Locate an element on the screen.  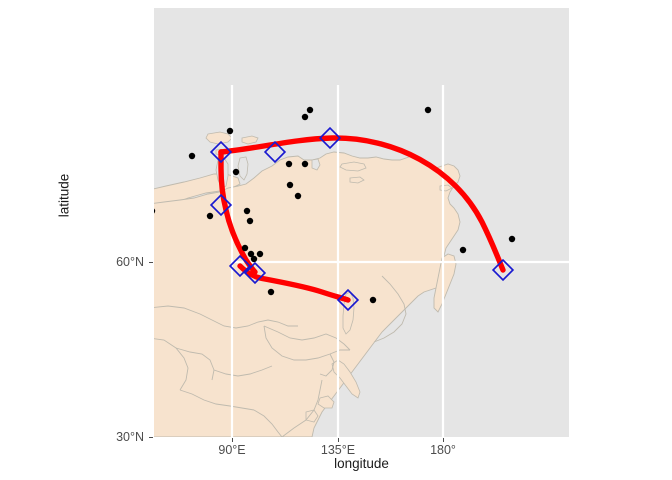
island-group-north-a is located at coordinates (219, 138).